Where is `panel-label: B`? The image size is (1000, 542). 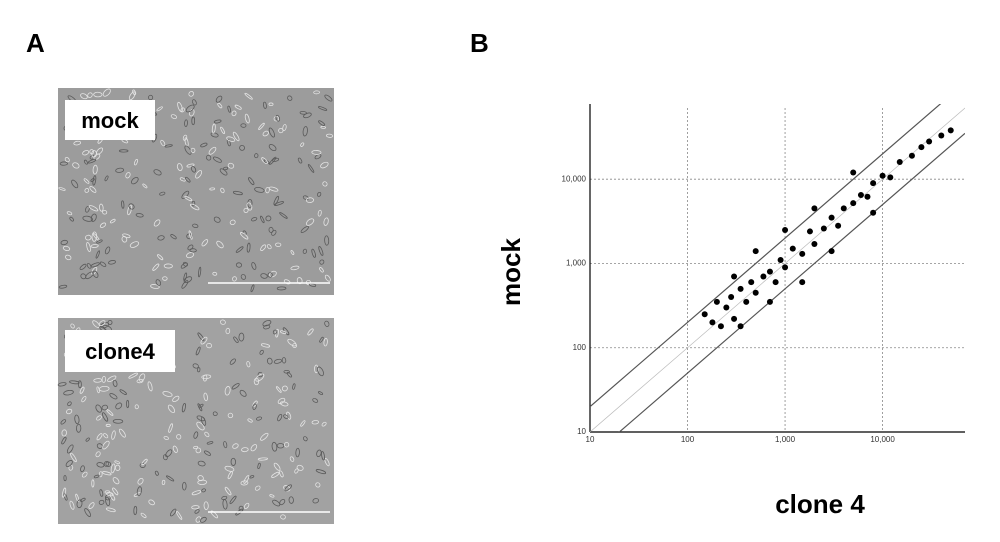 panel-label: B is located at coordinates (479, 43).